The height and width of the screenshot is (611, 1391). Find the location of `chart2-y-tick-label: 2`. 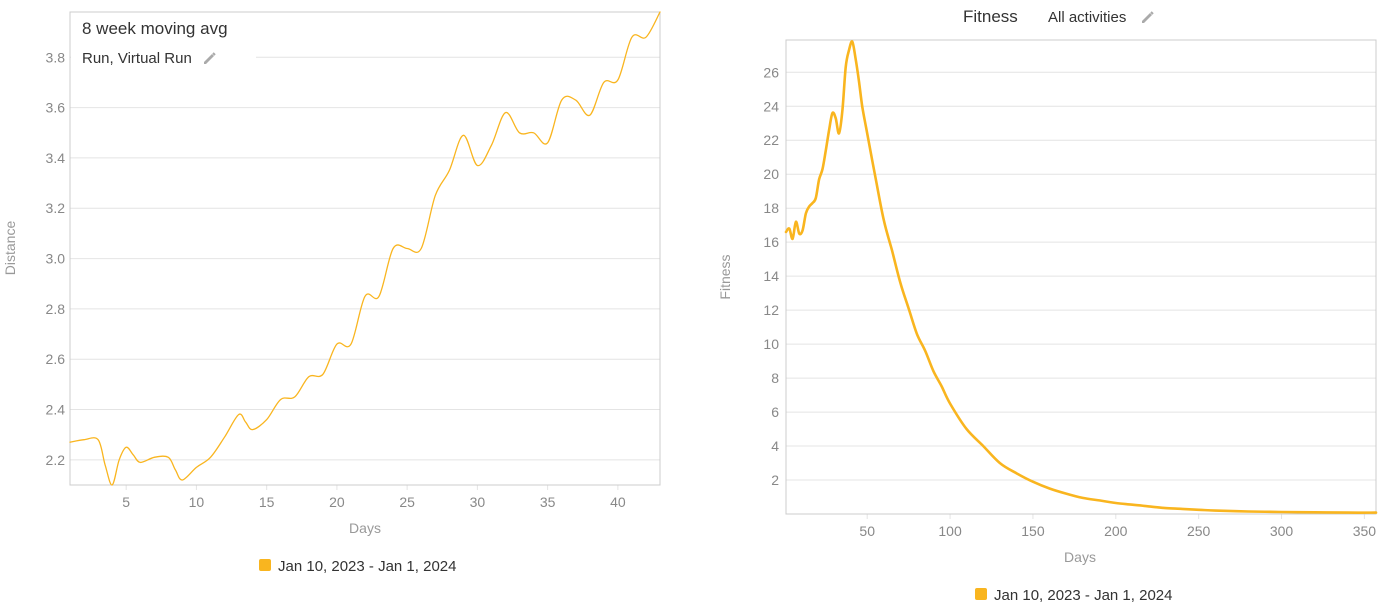

chart2-y-tick-label: 2 is located at coordinates (775, 480).